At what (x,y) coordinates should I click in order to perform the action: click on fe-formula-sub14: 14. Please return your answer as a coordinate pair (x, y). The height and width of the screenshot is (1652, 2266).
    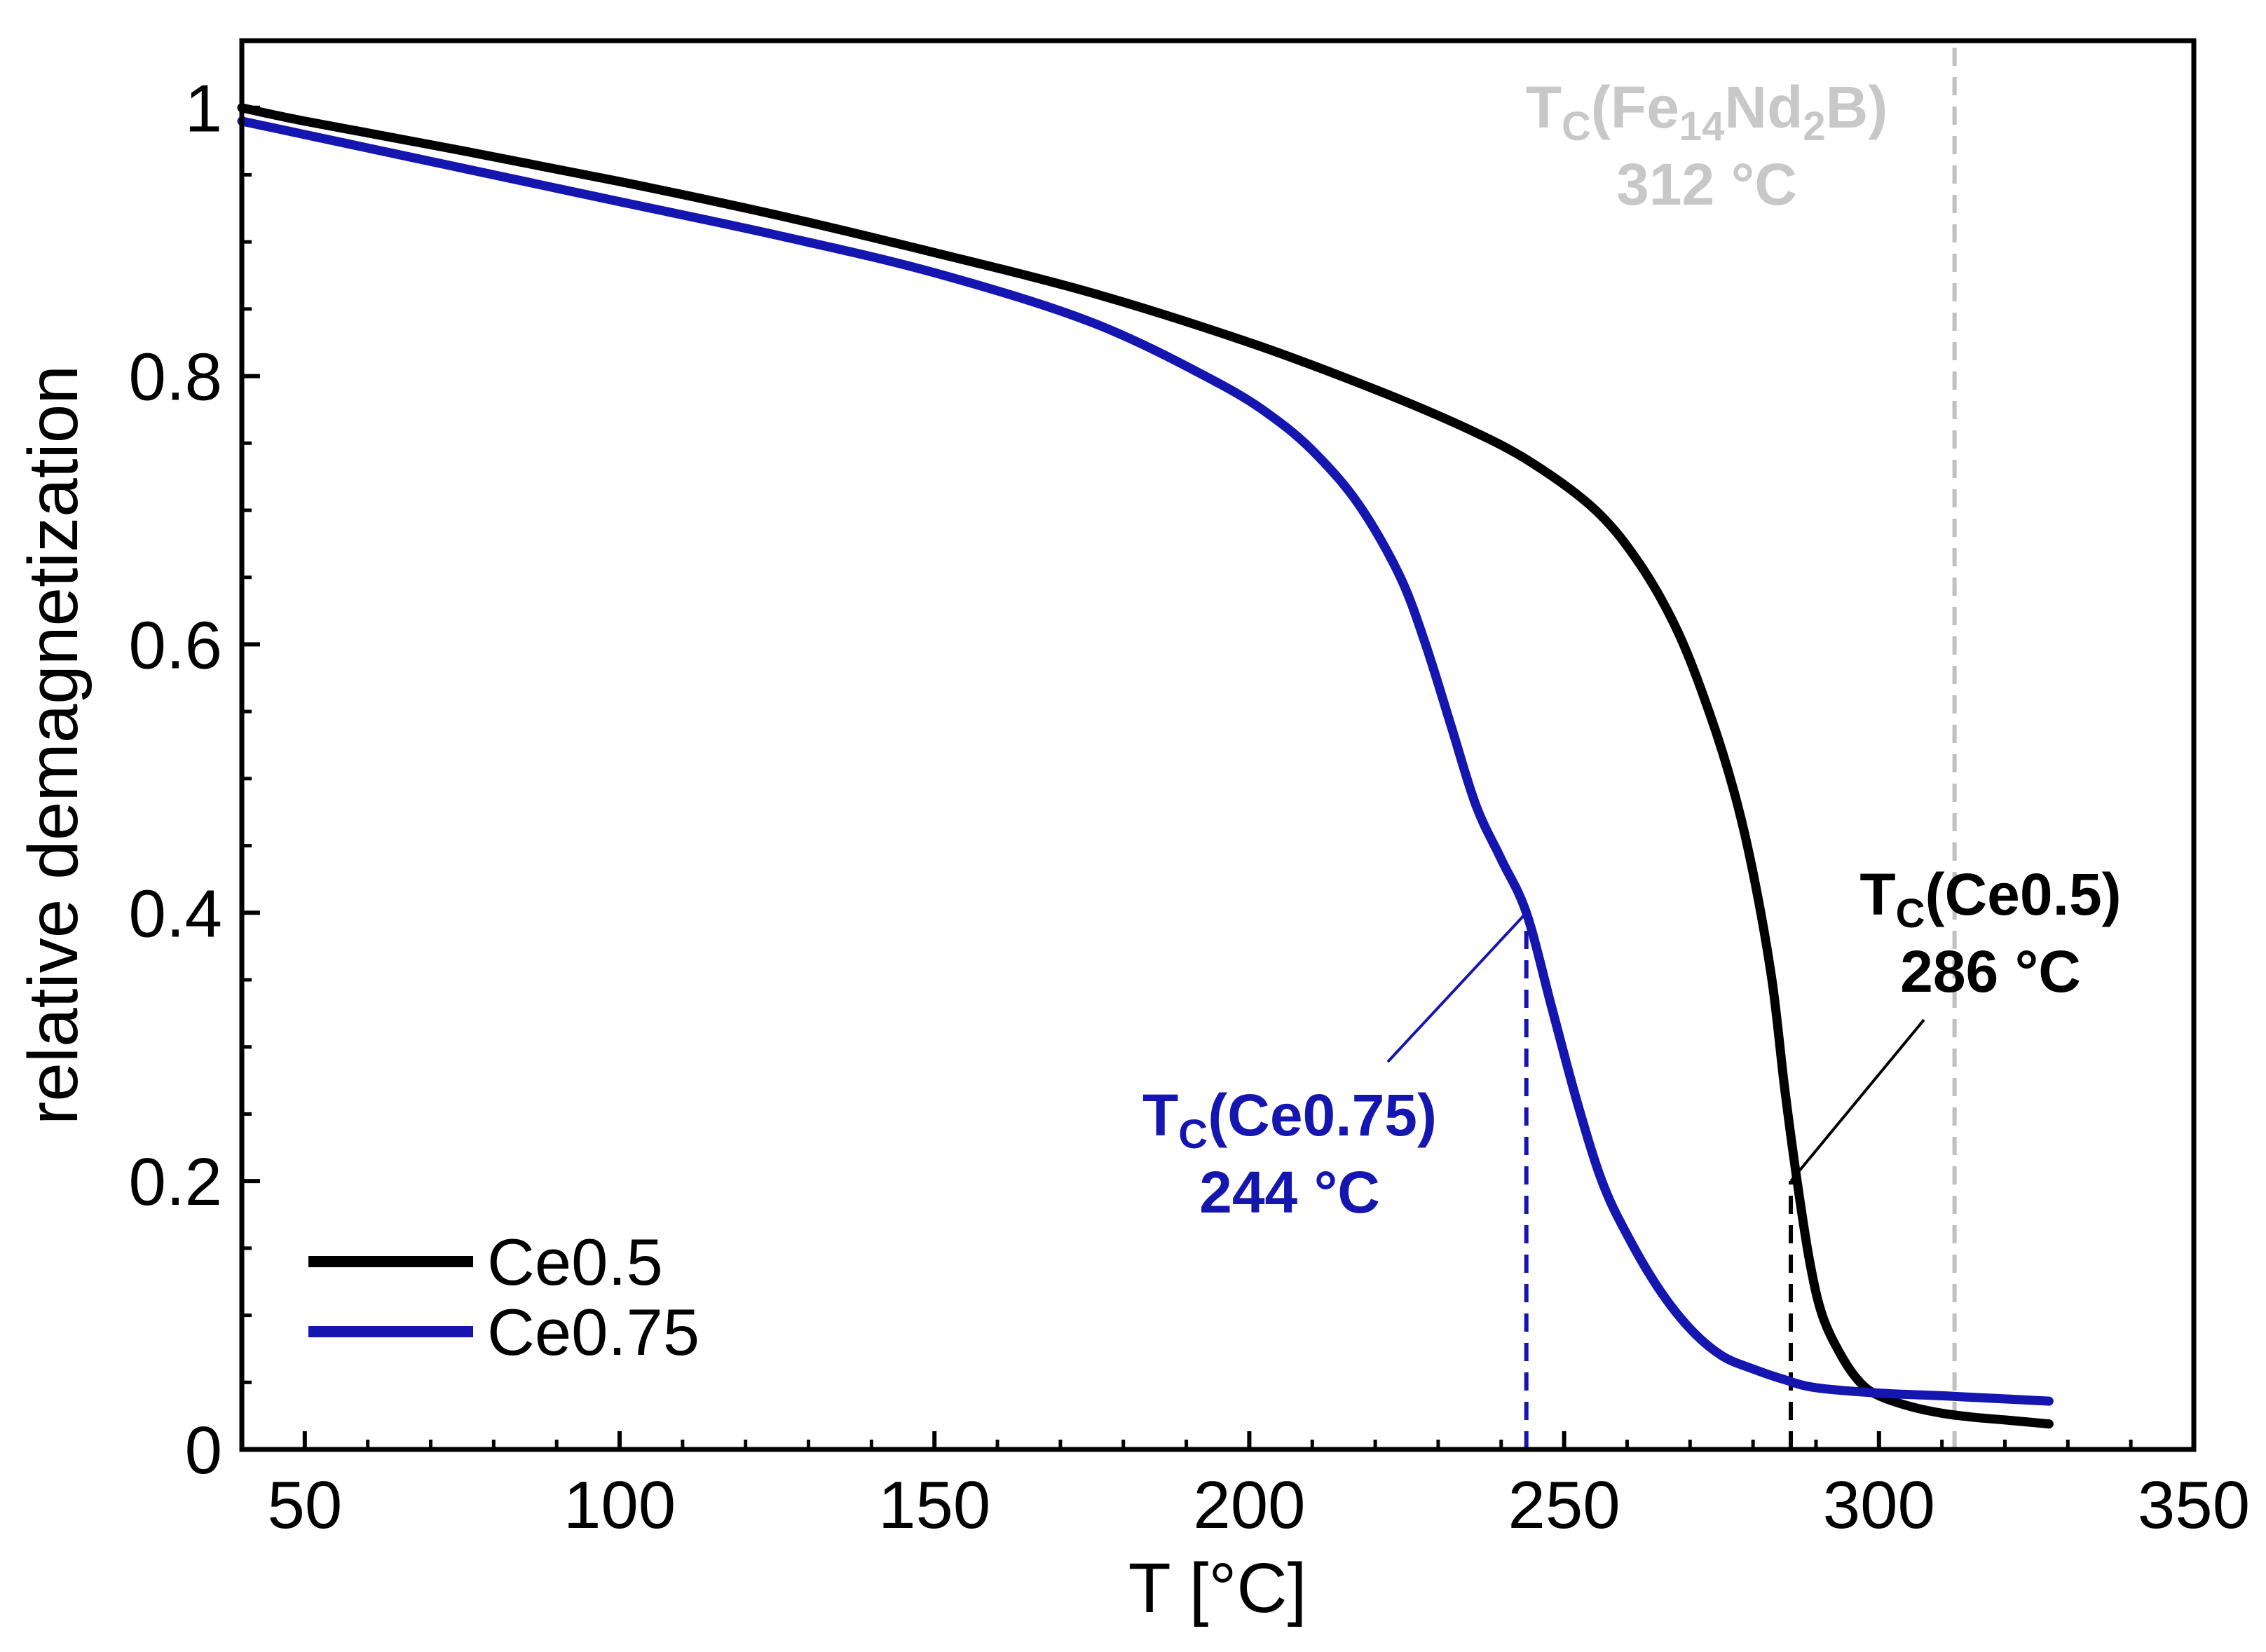
    Looking at the image, I should click on (1702, 127).